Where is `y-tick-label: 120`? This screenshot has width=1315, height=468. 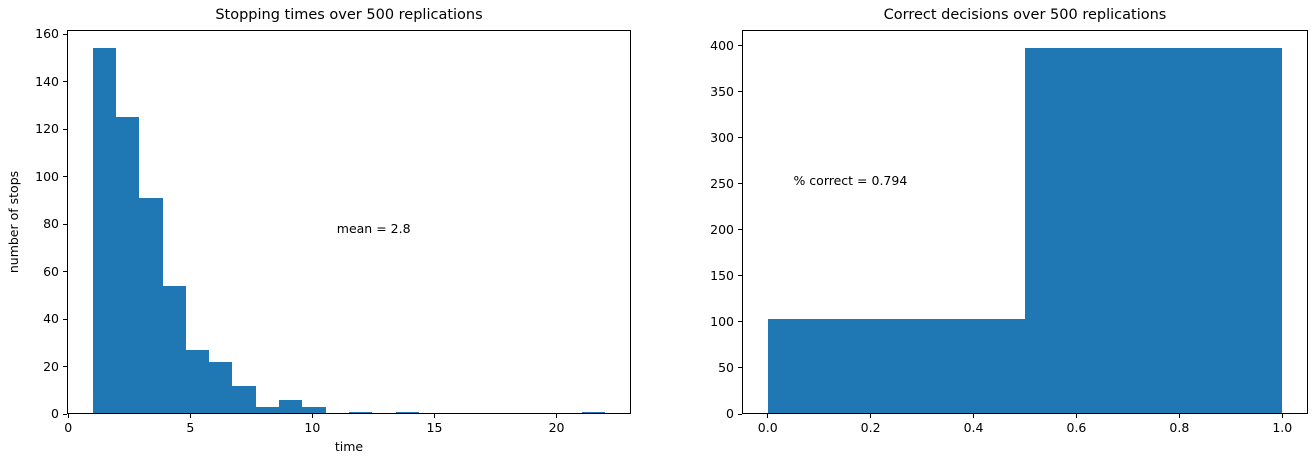
y-tick-label: 120 is located at coordinates (47, 128).